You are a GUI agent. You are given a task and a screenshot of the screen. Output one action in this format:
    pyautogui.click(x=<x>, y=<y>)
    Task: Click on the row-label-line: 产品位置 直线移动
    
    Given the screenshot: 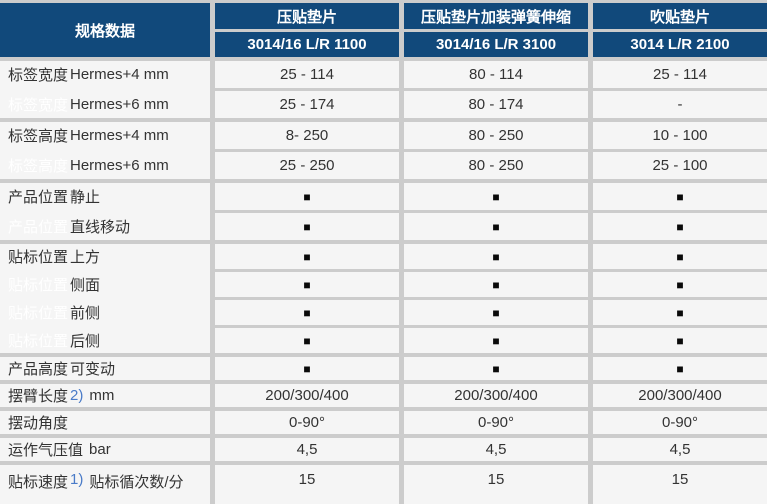 What is the action you would take?
    pyautogui.click(x=109, y=226)
    